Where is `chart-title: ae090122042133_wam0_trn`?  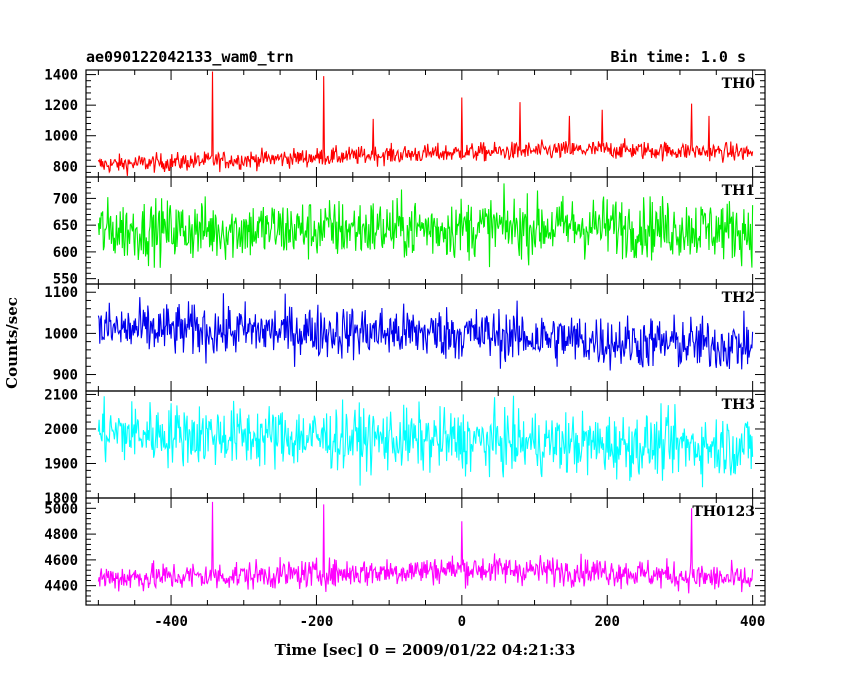 chart-title: ae090122042133_wam0_trn is located at coordinates (190, 57).